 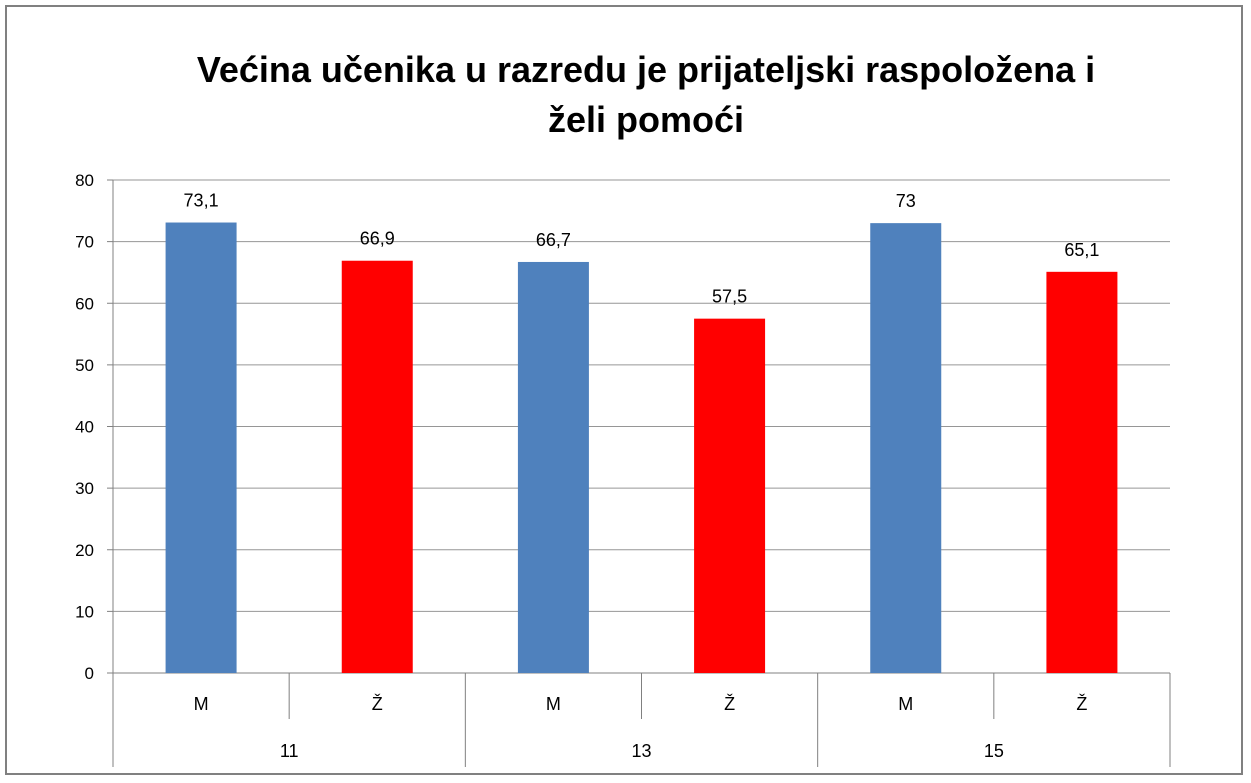 I want to click on y-tick-label: 40, so click(x=84, y=427).